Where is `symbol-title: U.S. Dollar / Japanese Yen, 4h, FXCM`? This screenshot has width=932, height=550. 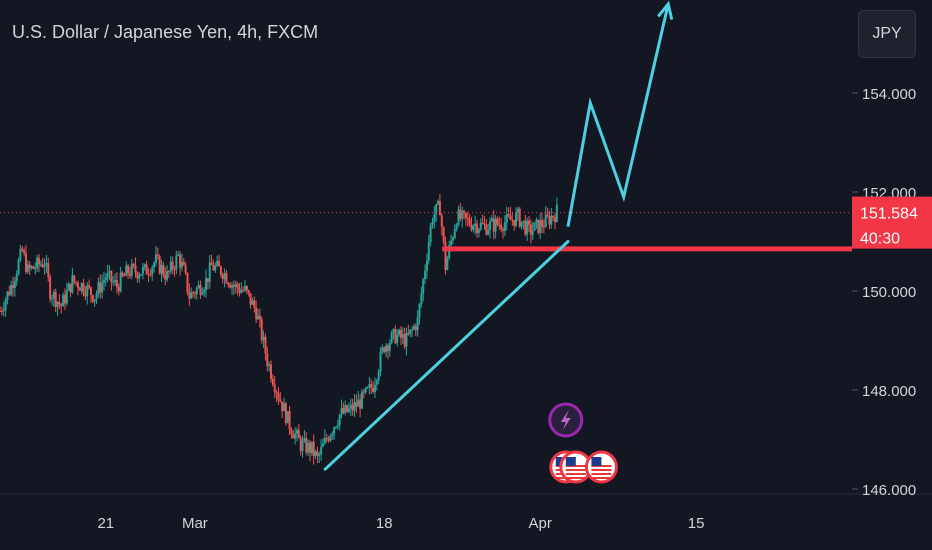
symbol-title: U.S. Dollar / Japanese Yen, 4h, FXCM is located at coordinates (165, 32).